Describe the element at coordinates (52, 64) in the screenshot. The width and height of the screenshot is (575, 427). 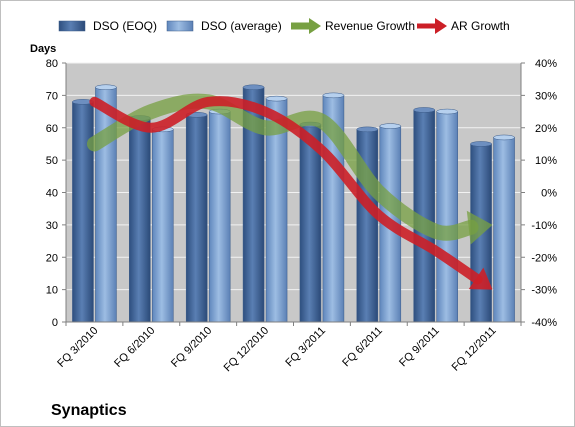
I see `y-left-tick-label: 80` at that location.